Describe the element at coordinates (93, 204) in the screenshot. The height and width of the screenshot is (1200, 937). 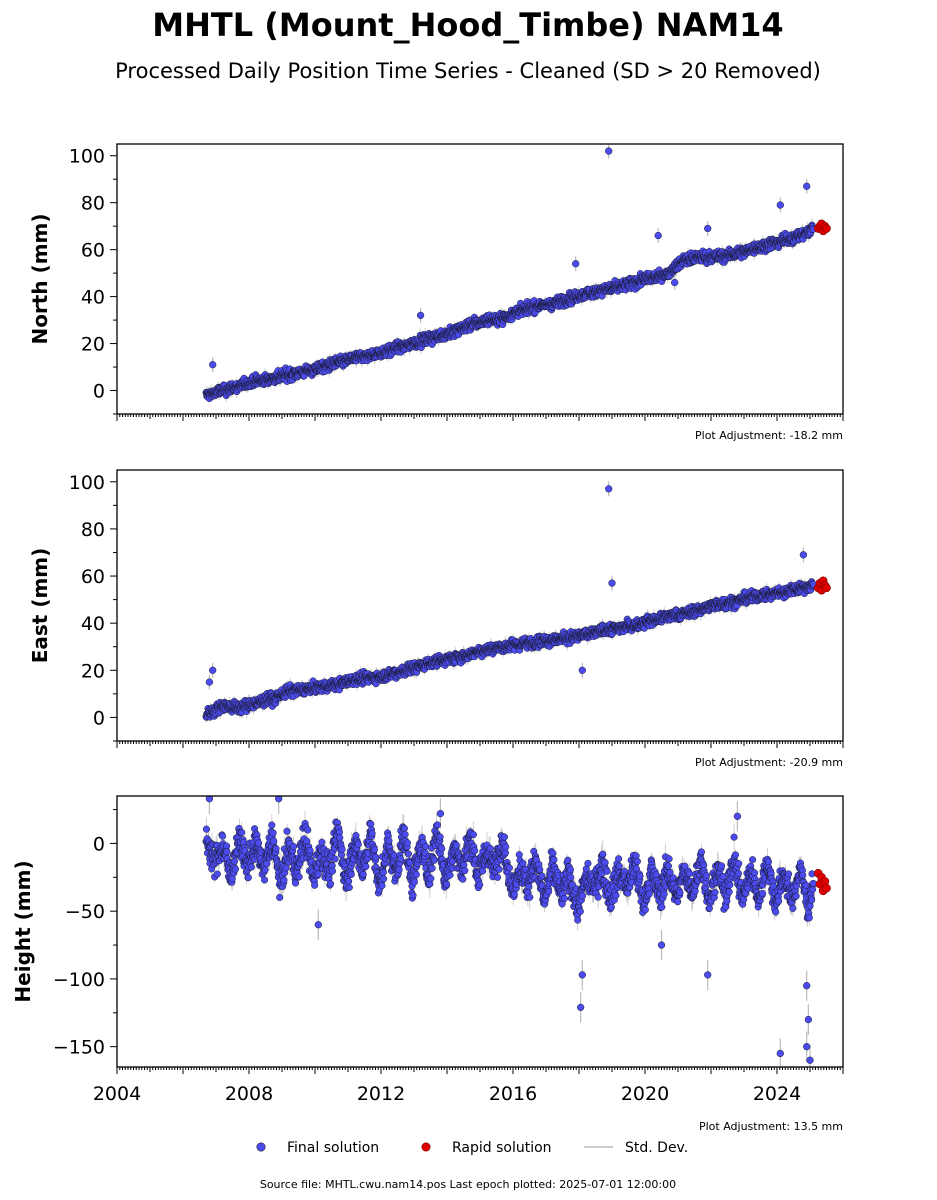
I see `y-tick-label: 80` at that location.